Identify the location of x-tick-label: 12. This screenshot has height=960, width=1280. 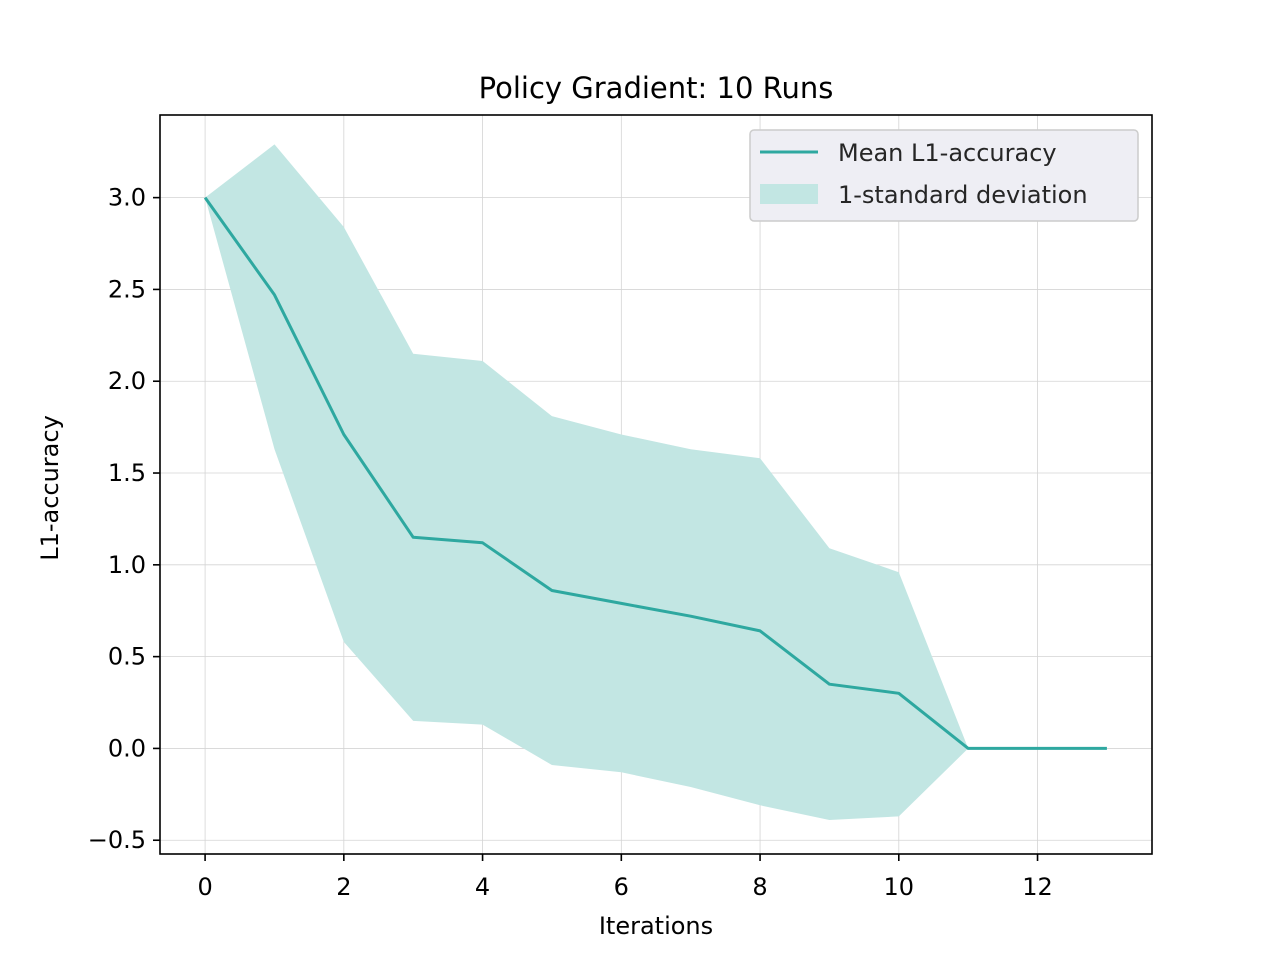
(1037, 887).